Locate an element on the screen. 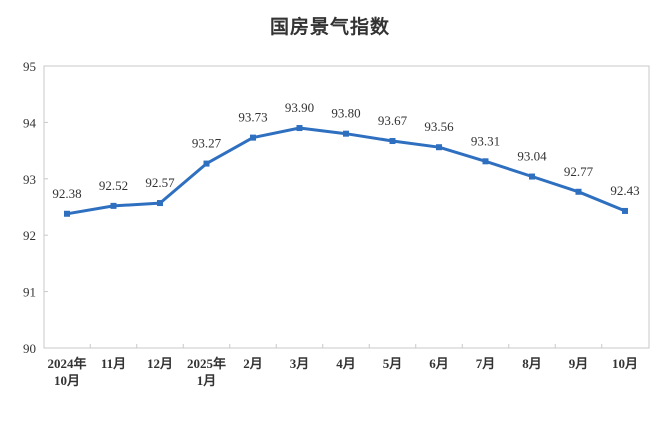 The image size is (660, 421). x-axis: 2024年 10月 11月 12月 2025年 1月 2月 3月 4月 5月 6月 7月 8月 9月 10月 is located at coordinates (342, 366).